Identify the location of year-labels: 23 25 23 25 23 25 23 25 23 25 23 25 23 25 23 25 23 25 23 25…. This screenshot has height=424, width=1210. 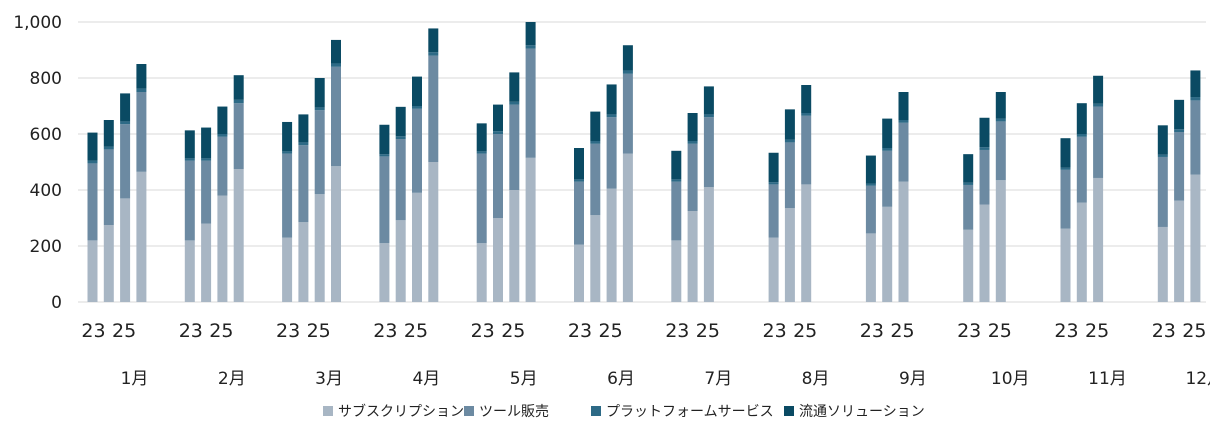
(643, 331).